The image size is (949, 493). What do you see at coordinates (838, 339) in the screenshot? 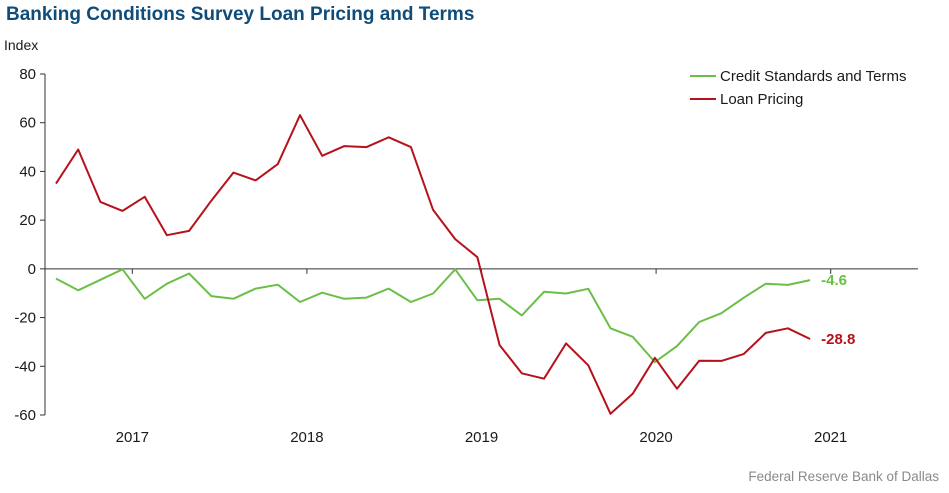
I see `series-end-label-1: -28.8` at bounding box center [838, 339].